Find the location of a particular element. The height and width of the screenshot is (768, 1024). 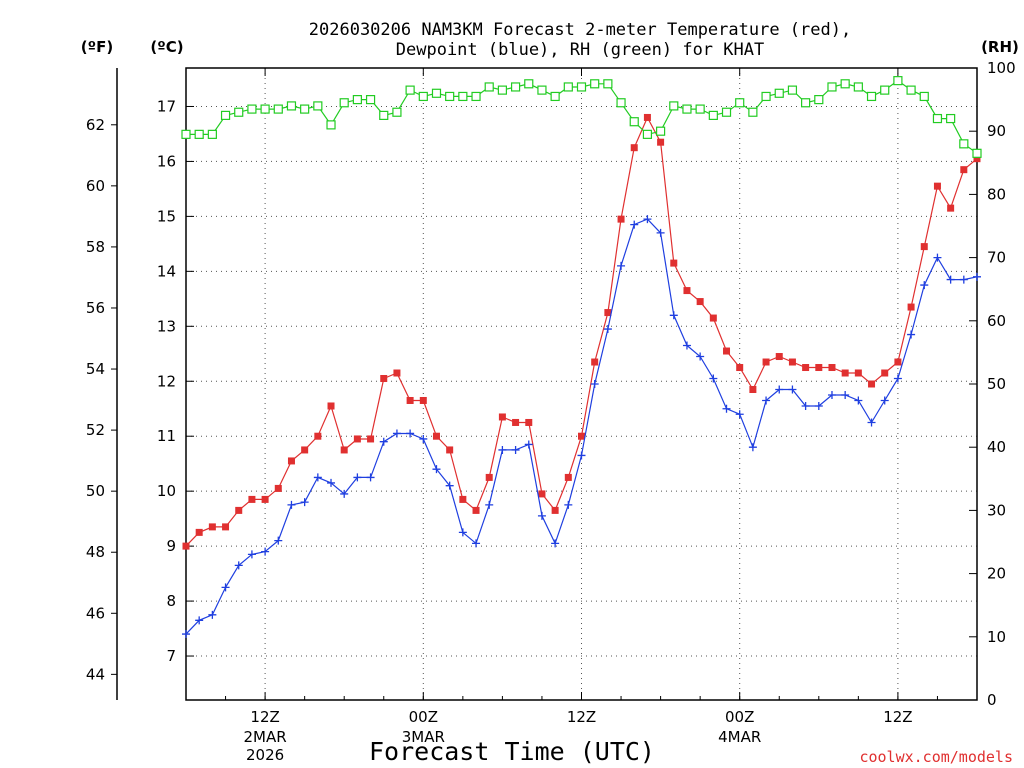

rh-series is located at coordinates (581, 117).